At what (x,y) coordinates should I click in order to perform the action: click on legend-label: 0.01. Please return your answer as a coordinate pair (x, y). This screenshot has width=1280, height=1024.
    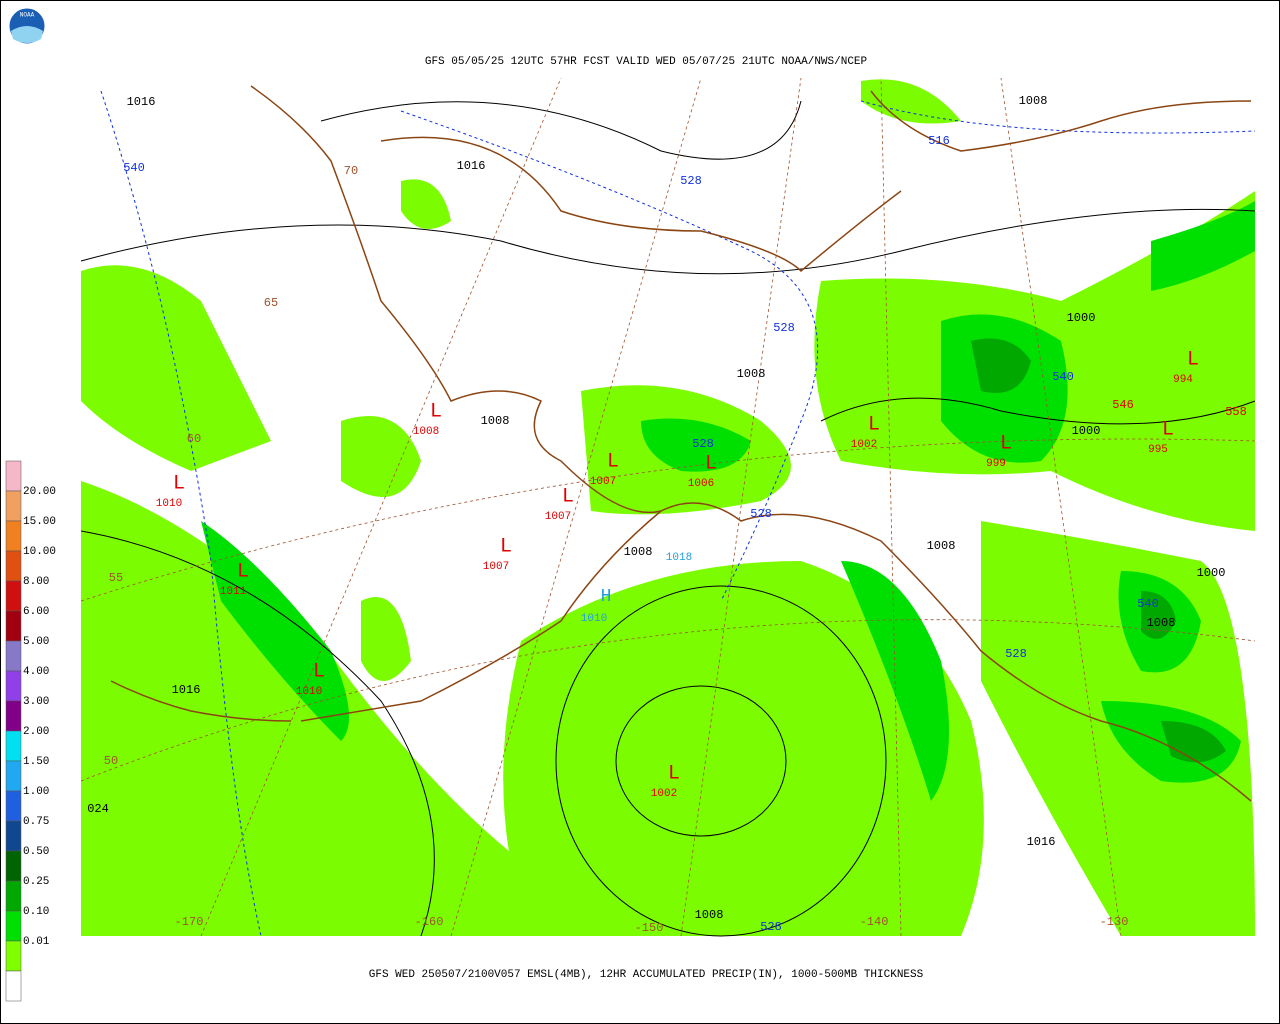
    Looking at the image, I should click on (36, 942).